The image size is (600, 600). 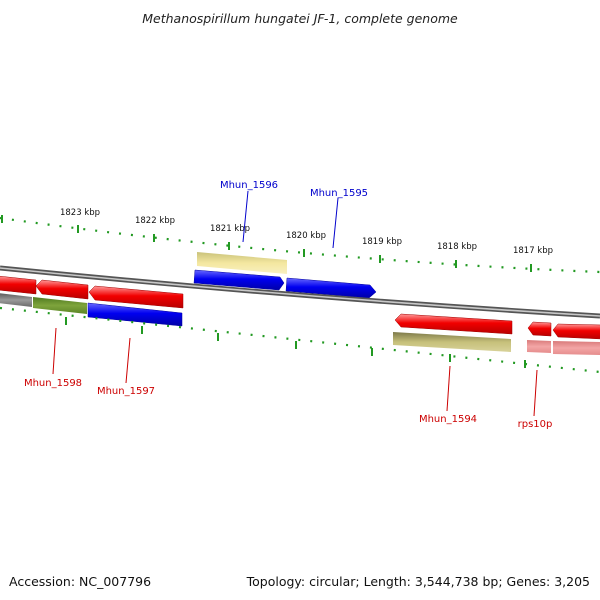 What do you see at coordinates (62, 289) in the screenshot?
I see `gene-left-reverse-b` at bounding box center [62, 289].